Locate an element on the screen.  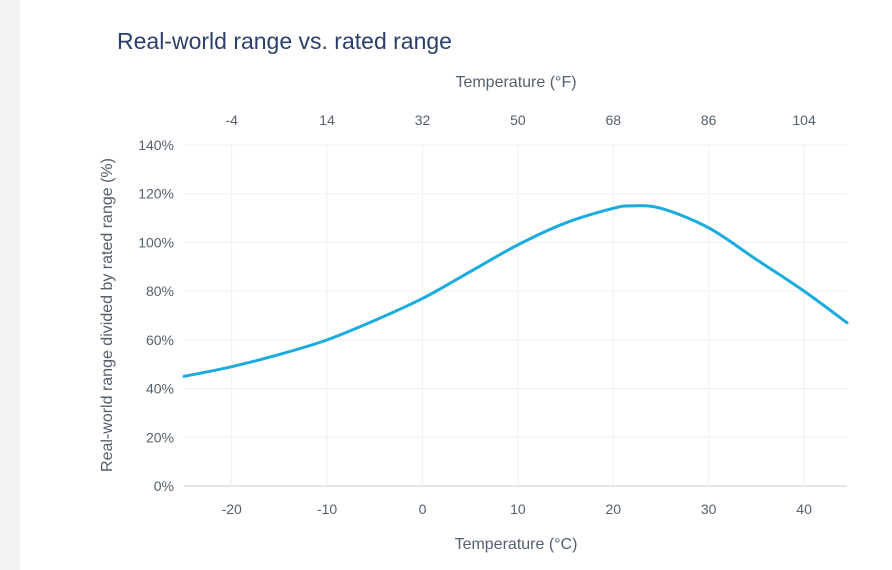
x-tick-label: 0 is located at coordinates (423, 509).